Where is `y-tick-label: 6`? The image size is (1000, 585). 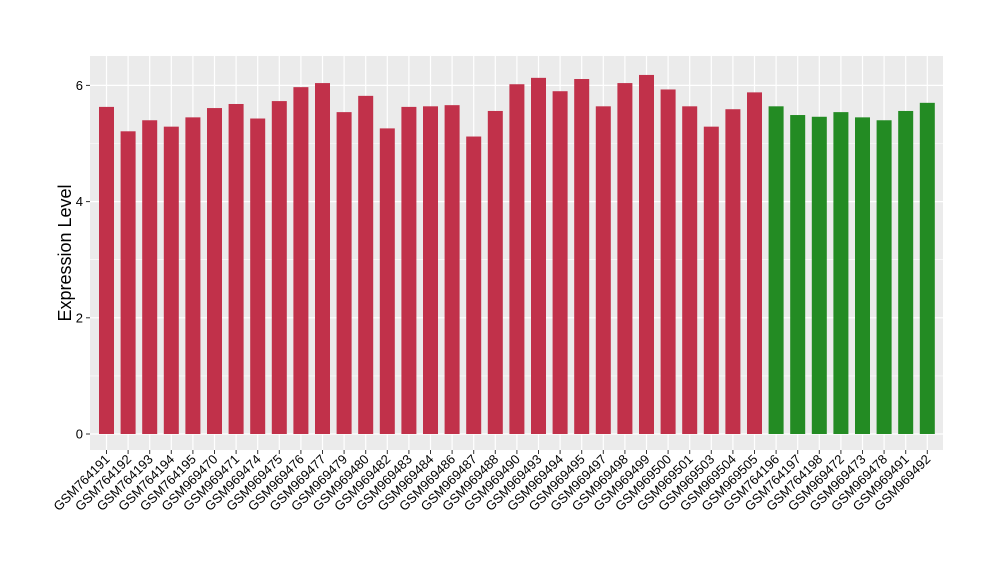 y-tick-label: 6 is located at coordinates (79, 85).